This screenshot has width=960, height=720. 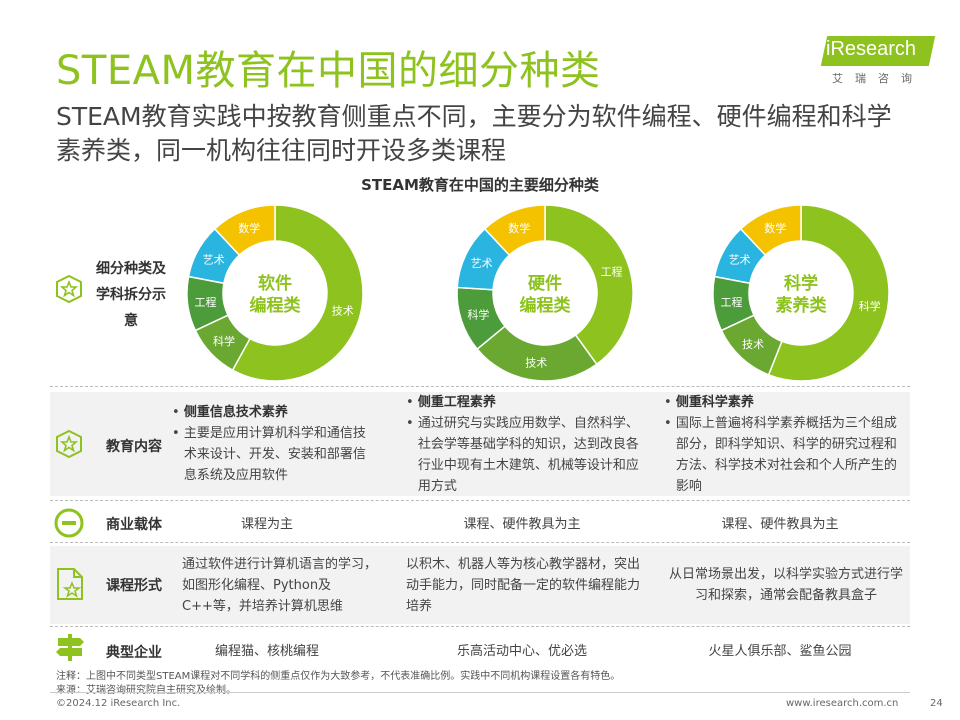 I want to click on donut-center-label: 硬件, so click(x=545, y=283).